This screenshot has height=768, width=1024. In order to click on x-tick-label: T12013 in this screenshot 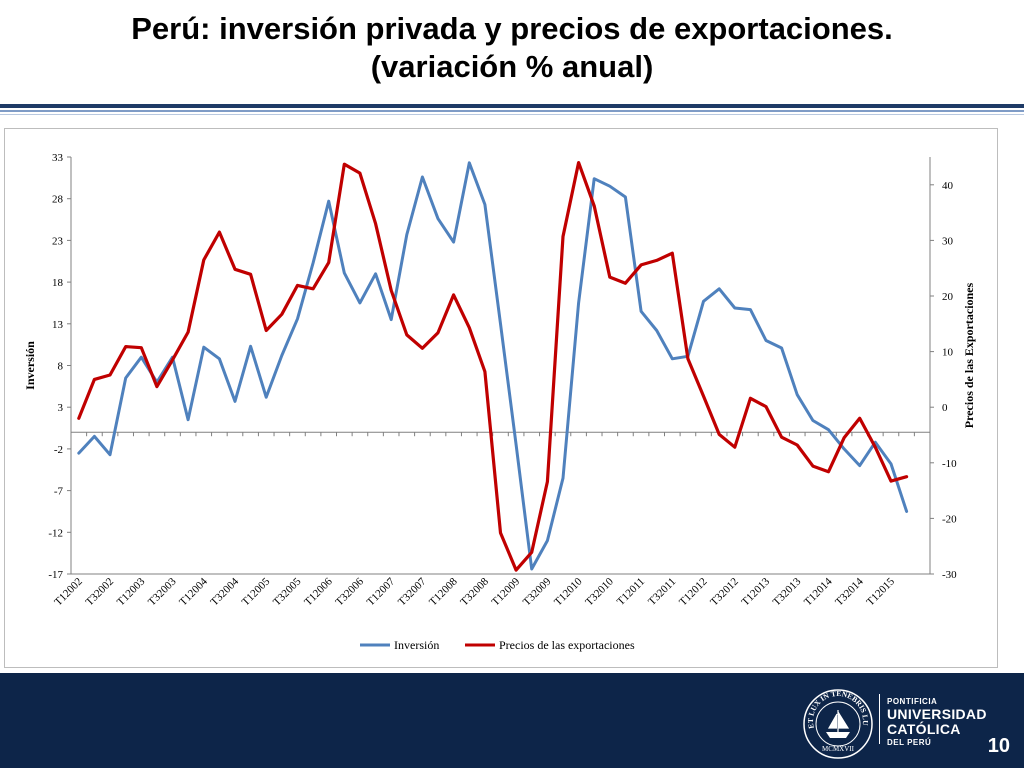, I will do `click(755, 591)`.